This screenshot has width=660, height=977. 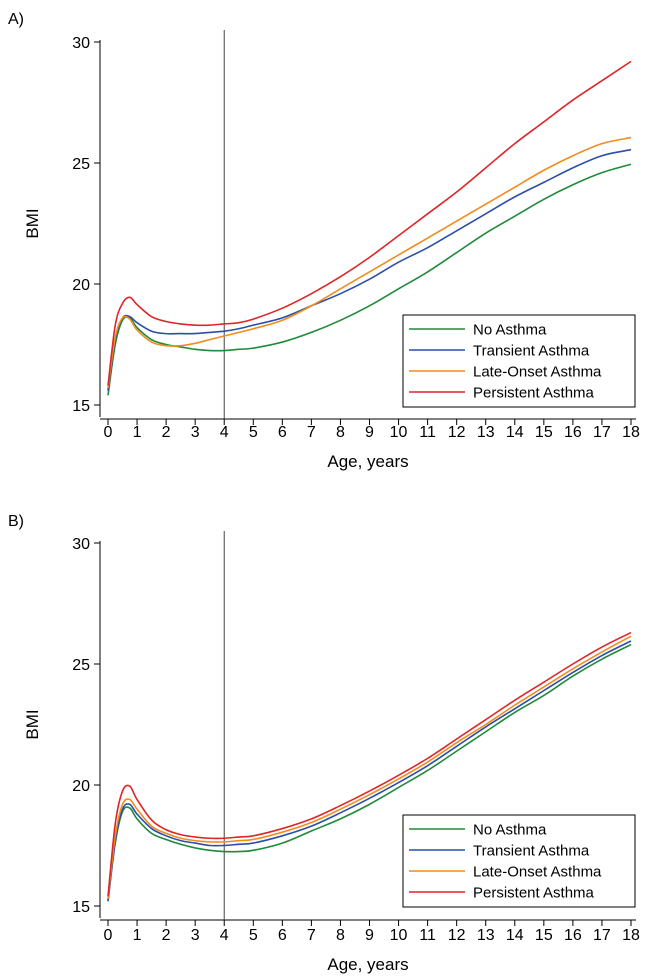 I want to click on panel-label: B), so click(x=16, y=521).